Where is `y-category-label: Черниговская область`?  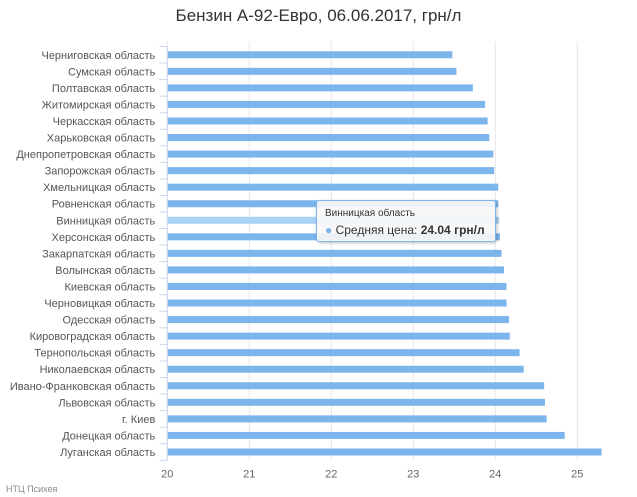 y-category-label: Черниговская область is located at coordinates (98, 56).